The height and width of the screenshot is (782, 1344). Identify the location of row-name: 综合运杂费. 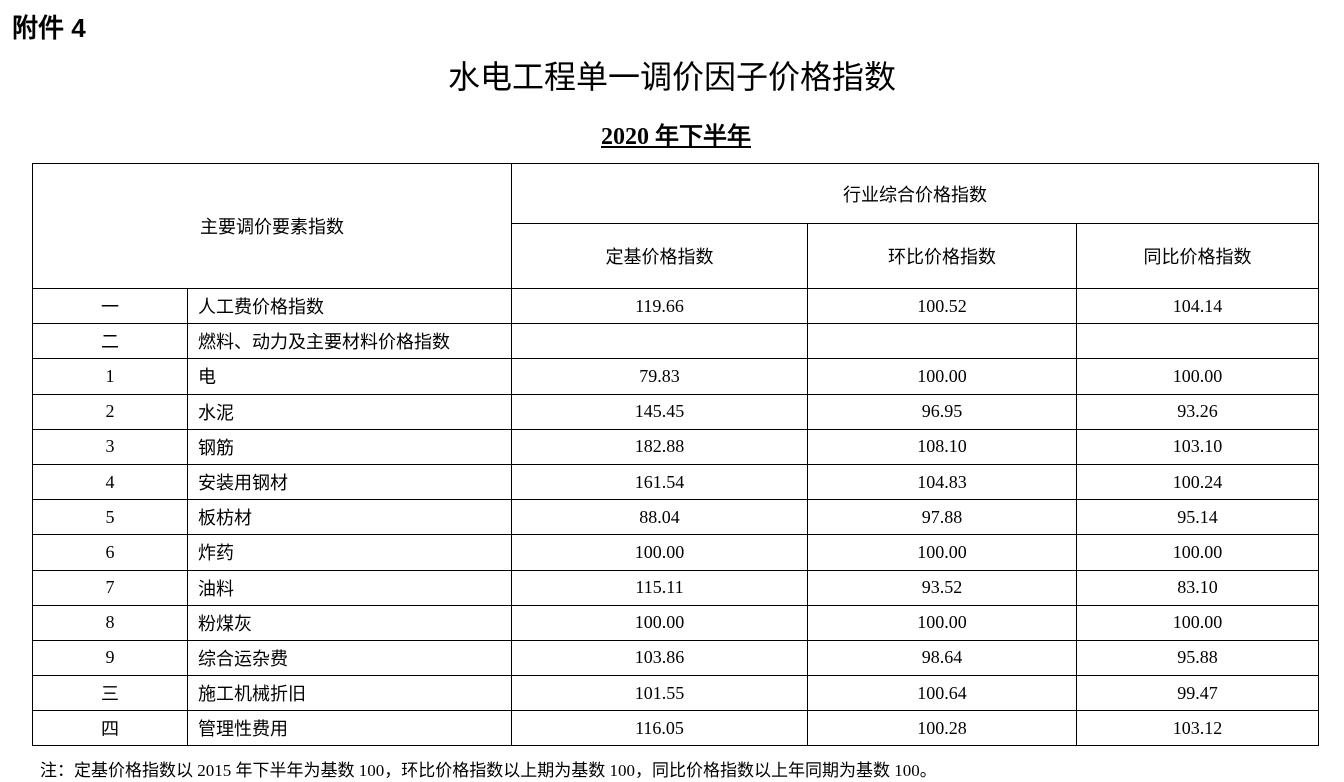
(349, 658).